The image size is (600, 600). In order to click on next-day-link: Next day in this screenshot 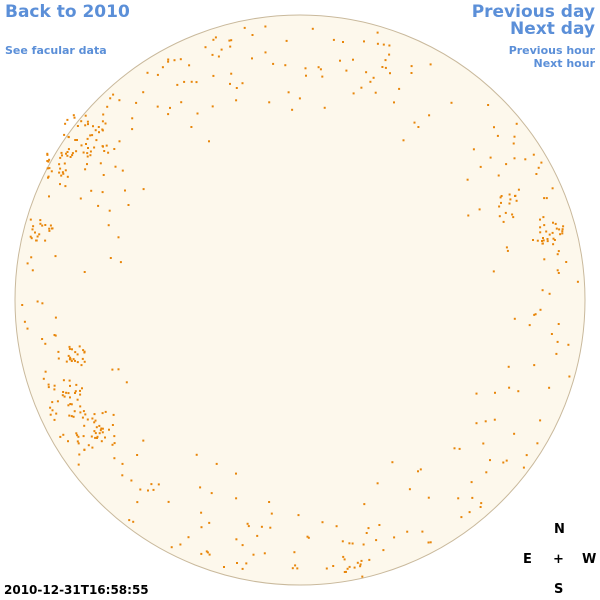, I will do `click(552, 29)`.